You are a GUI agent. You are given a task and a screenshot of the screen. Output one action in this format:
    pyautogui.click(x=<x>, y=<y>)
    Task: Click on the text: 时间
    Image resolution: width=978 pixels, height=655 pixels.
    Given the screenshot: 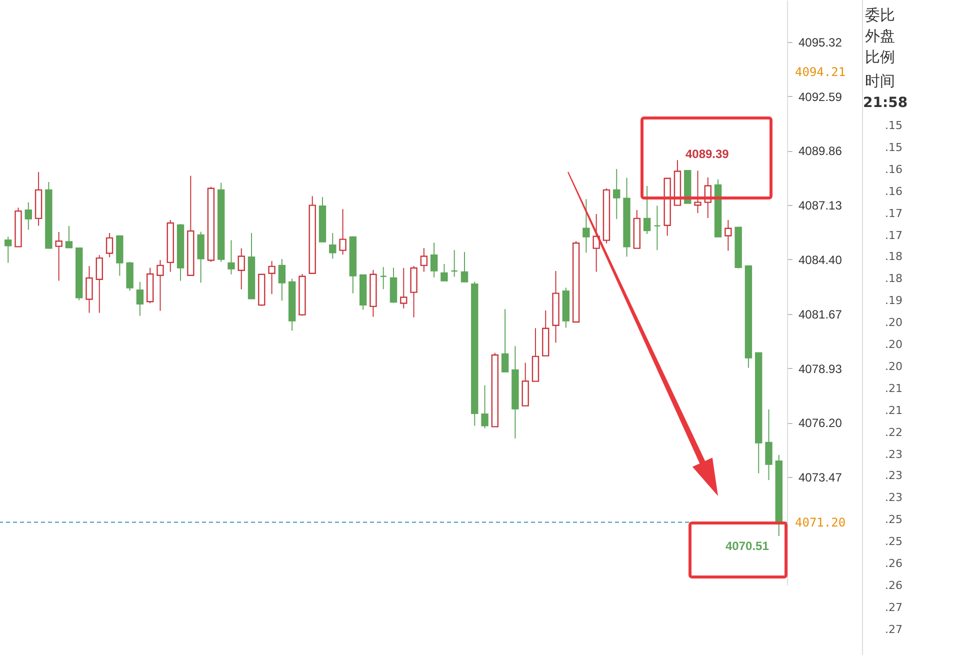 What is the action you would take?
    pyautogui.click(x=880, y=81)
    